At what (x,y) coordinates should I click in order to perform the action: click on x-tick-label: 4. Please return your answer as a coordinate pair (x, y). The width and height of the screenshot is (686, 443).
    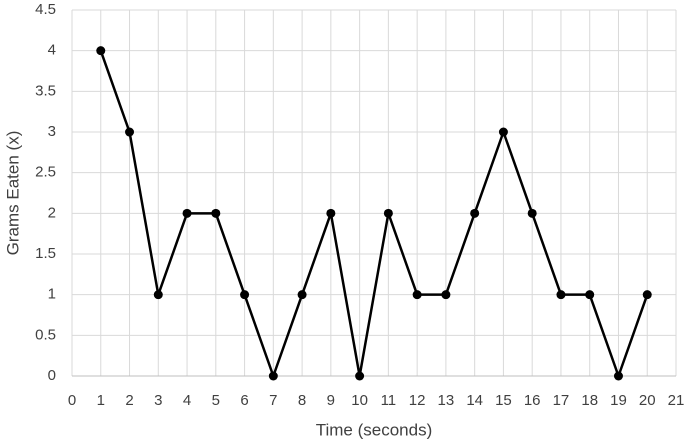
    Looking at the image, I should click on (187, 400).